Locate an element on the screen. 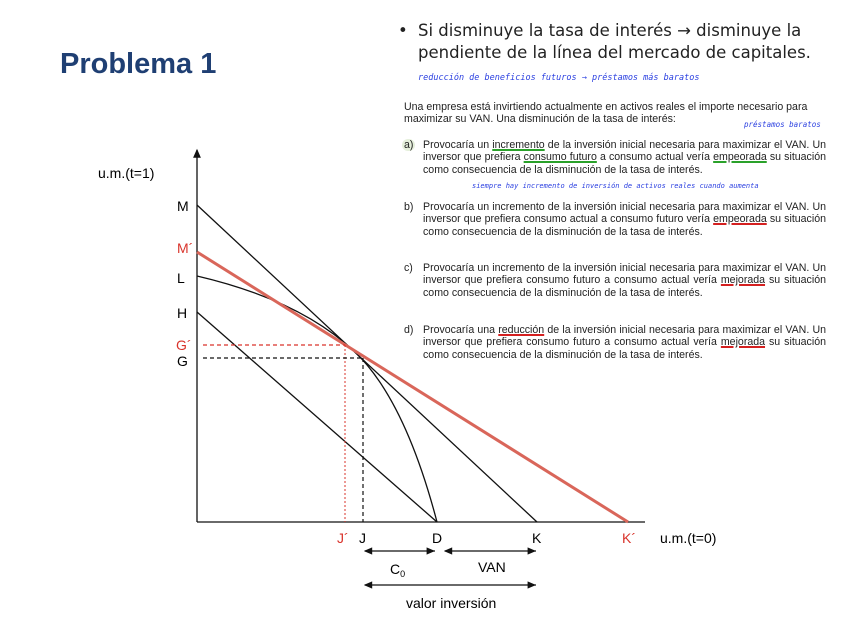  option-label: c) is located at coordinates (408, 268).